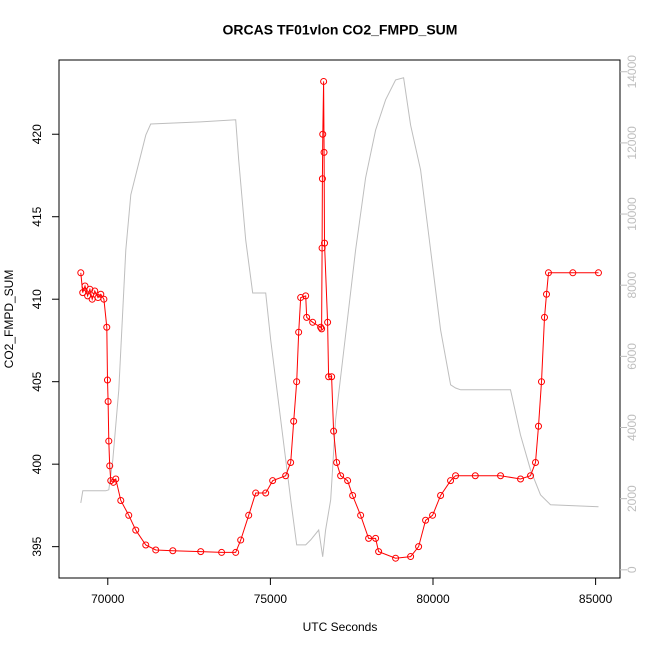  What do you see at coordinates (37, 464) in the screenshot?
I see `y-tick-label: 400` at bounding box center [37, 464].